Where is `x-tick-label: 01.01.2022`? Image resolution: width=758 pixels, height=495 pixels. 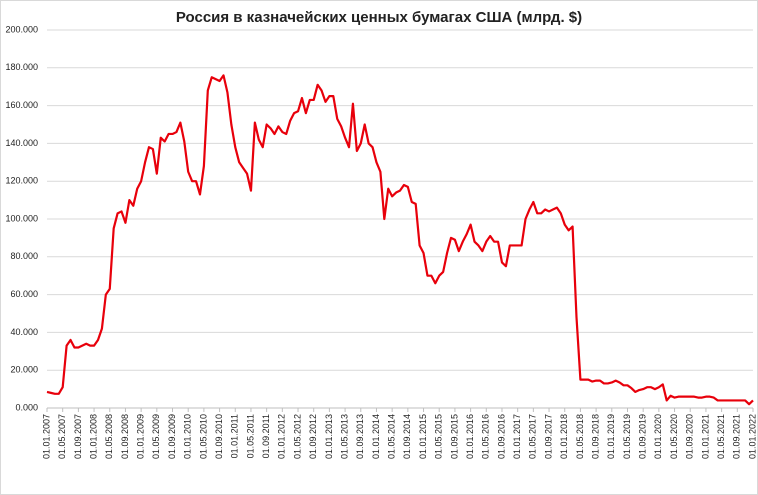
x-tick-label: 01.01.2022 is located at coordinates (752, 436).